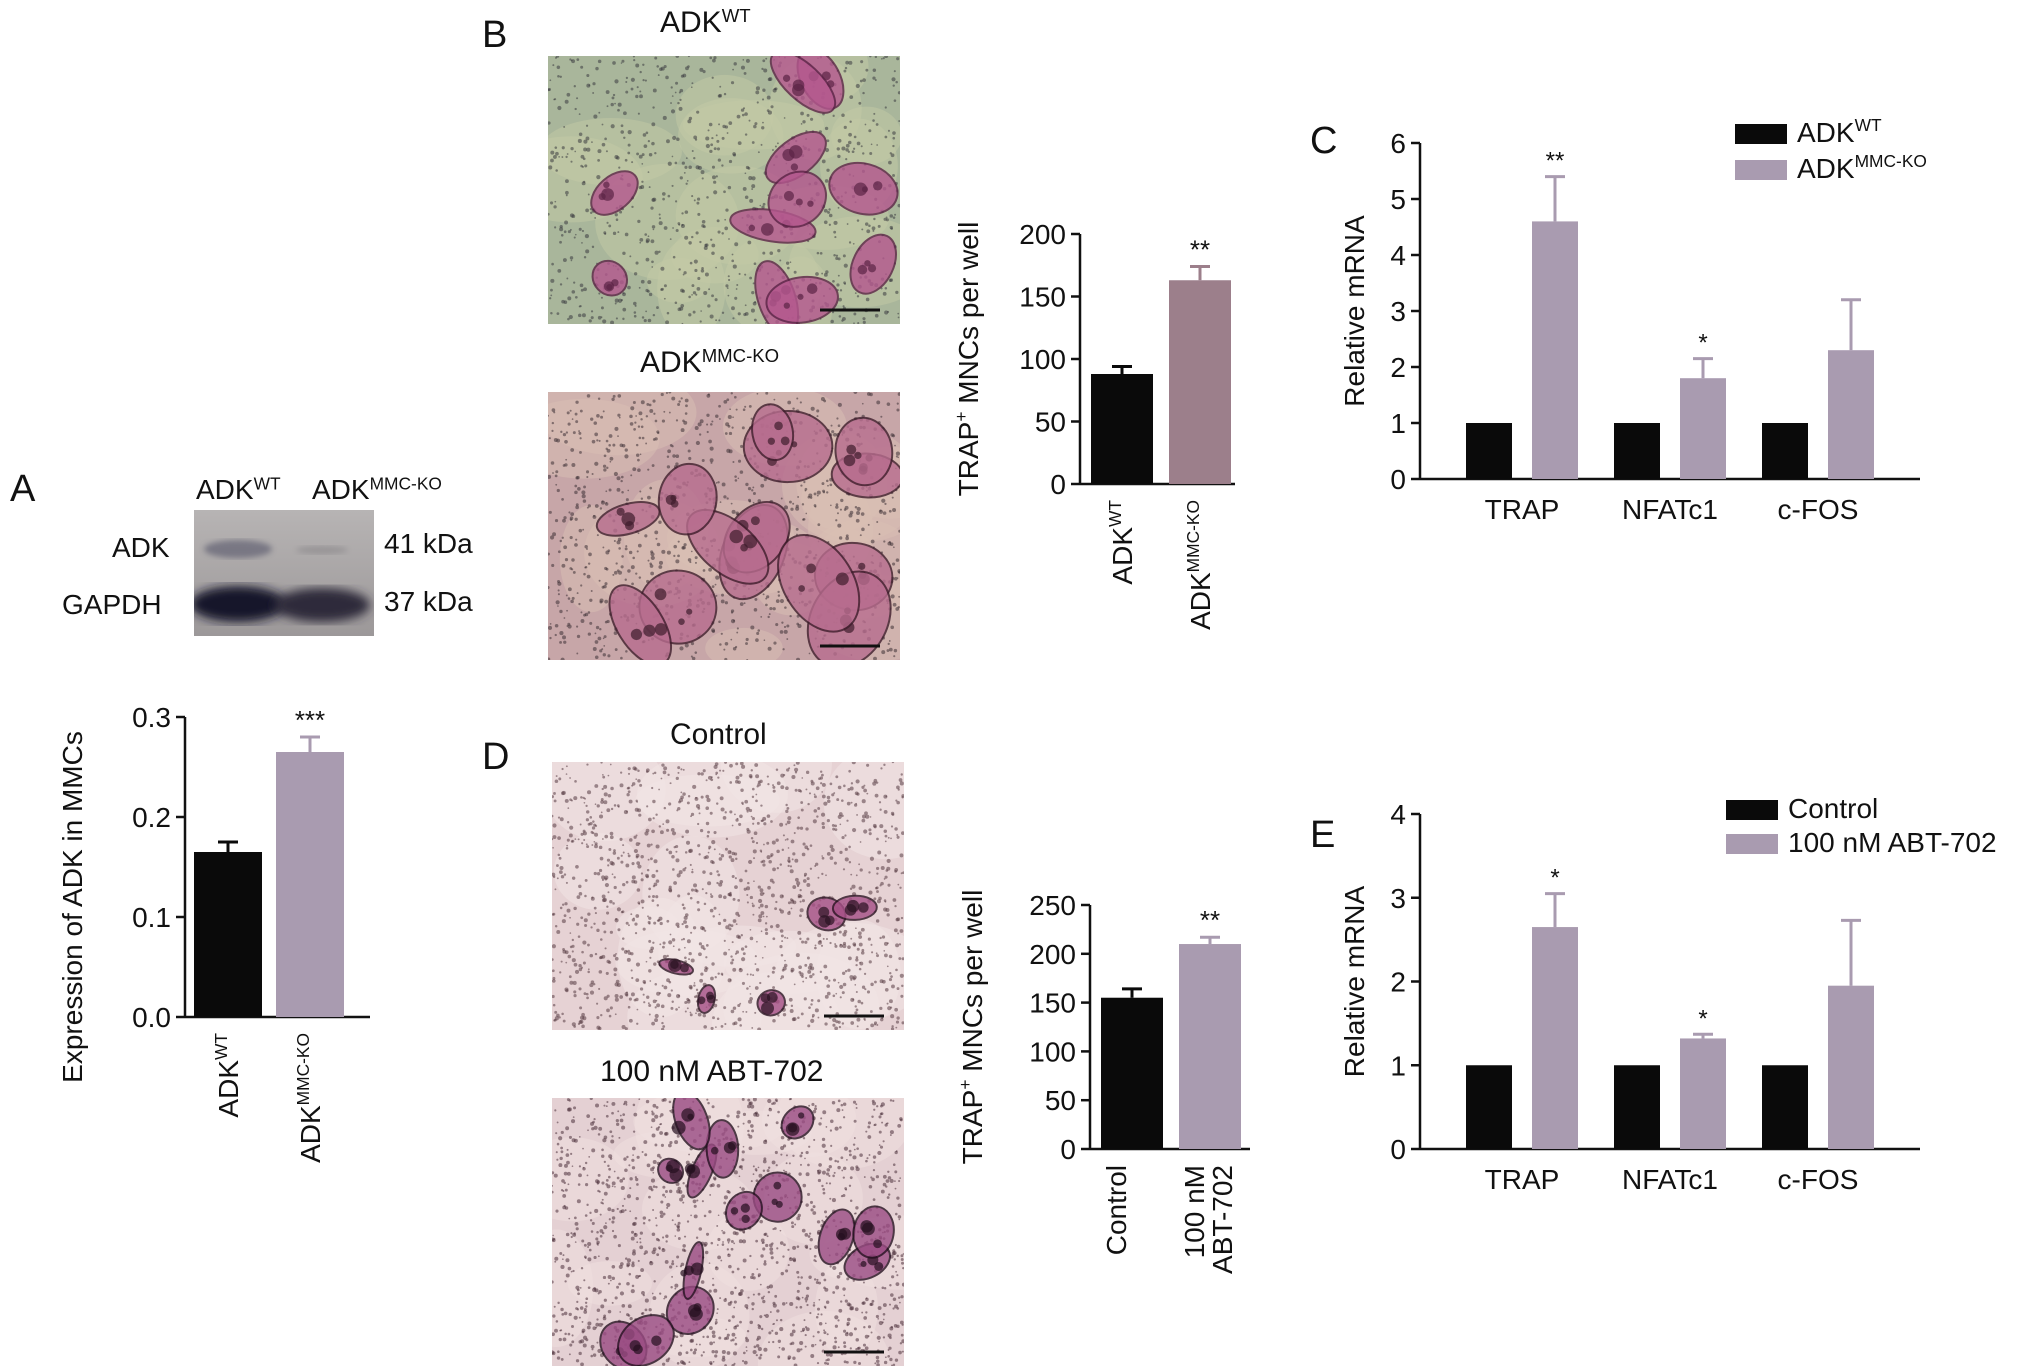  I want to click on y-tick-label: 5, so click(1398, 199).